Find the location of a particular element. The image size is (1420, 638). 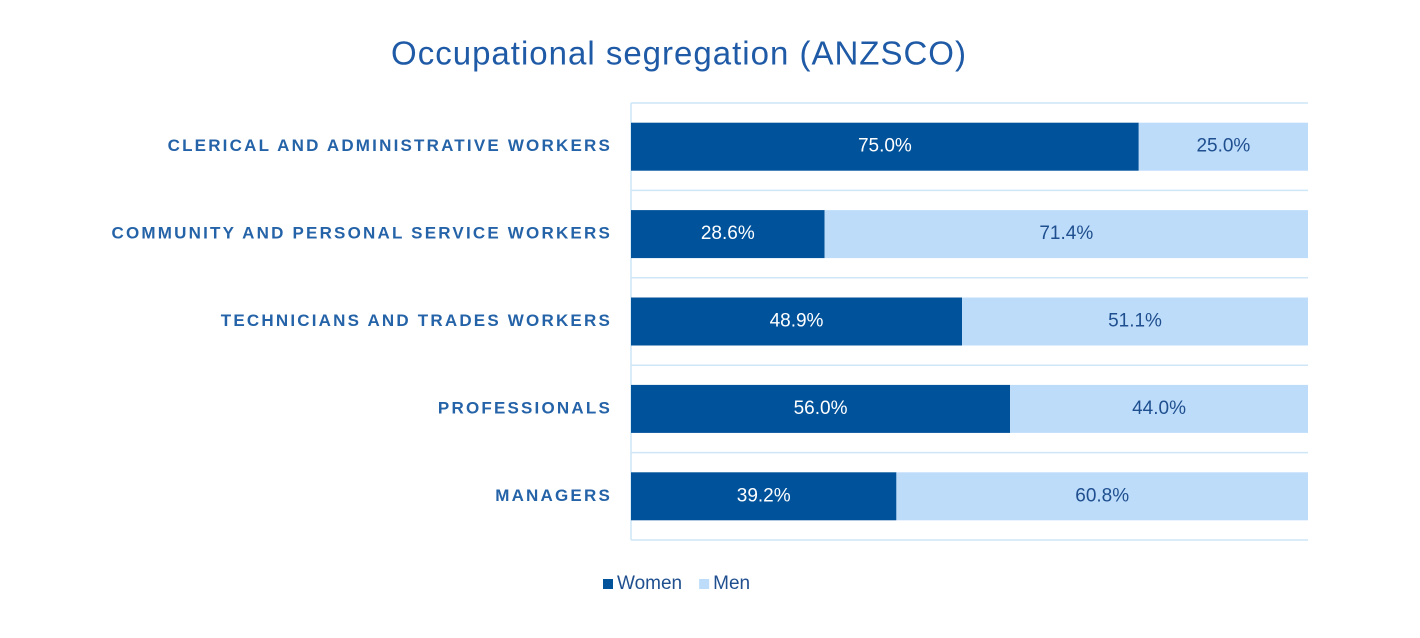

data-label: 51.1% is located at coordinates (1135, 321).